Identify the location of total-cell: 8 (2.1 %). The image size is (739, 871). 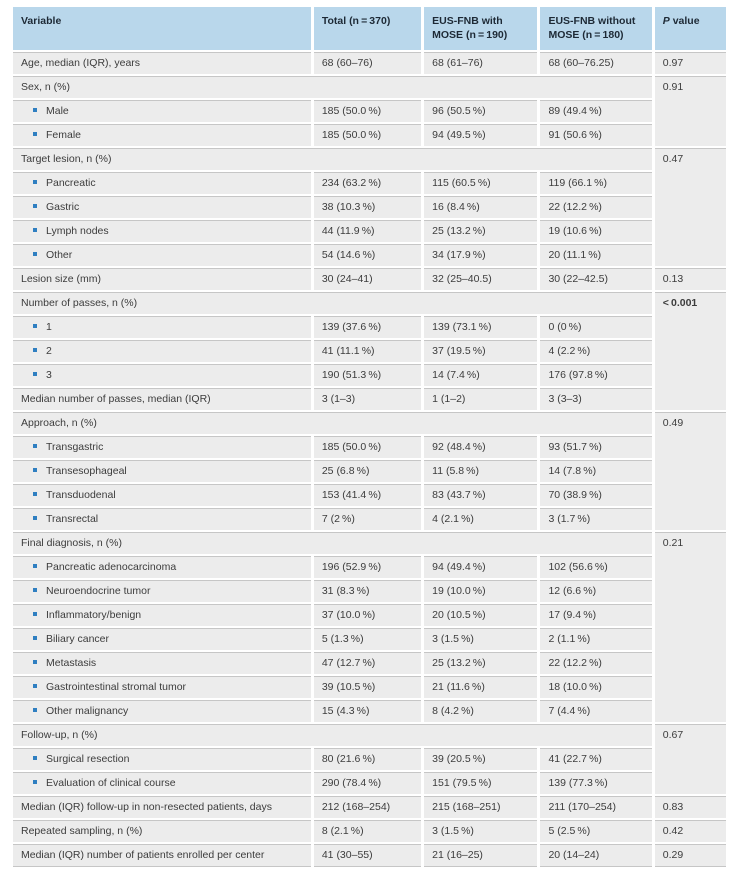
(367, 831).